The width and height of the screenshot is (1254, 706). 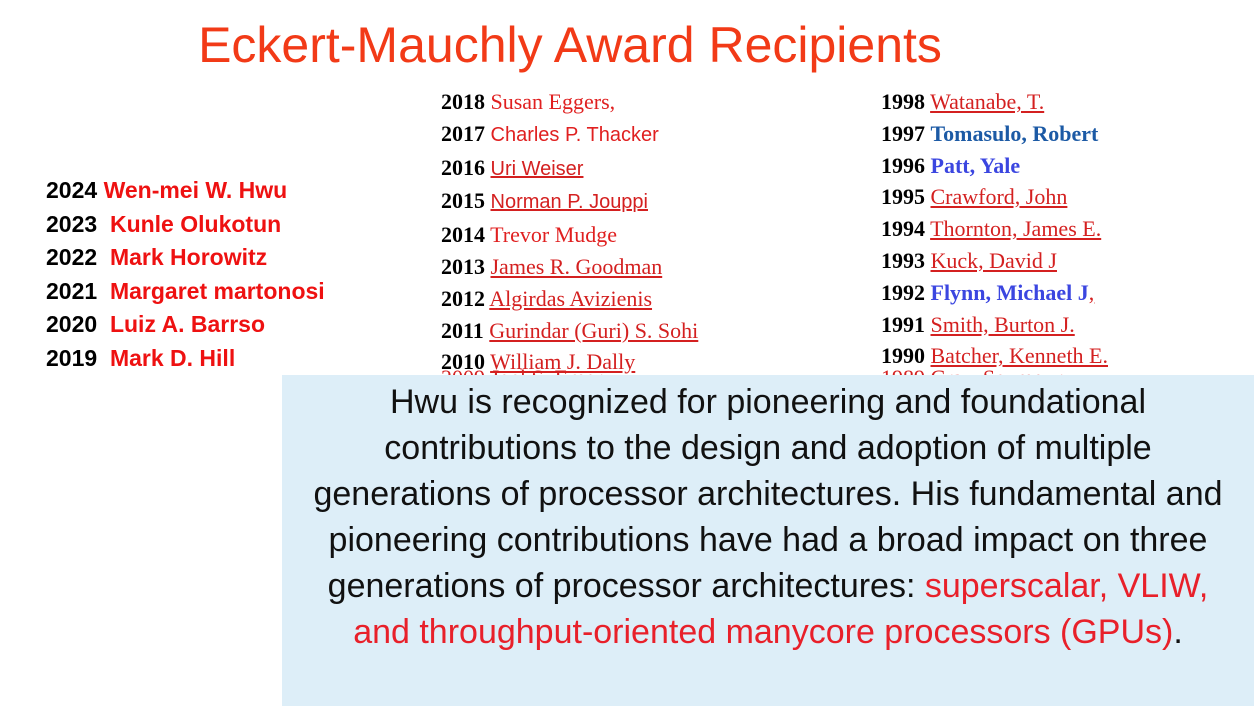 I want to click on list-item: 2018 Susan Eggers,, so click(x=569, y=102).